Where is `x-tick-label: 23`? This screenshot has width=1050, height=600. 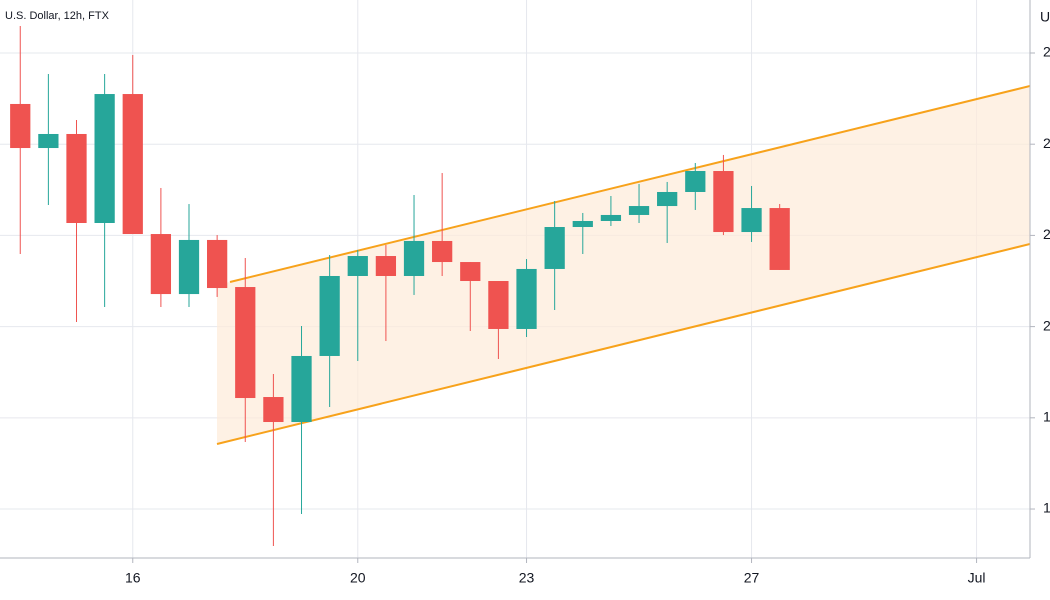
x-tick-label: 23 is located at coordinates (527, 578).